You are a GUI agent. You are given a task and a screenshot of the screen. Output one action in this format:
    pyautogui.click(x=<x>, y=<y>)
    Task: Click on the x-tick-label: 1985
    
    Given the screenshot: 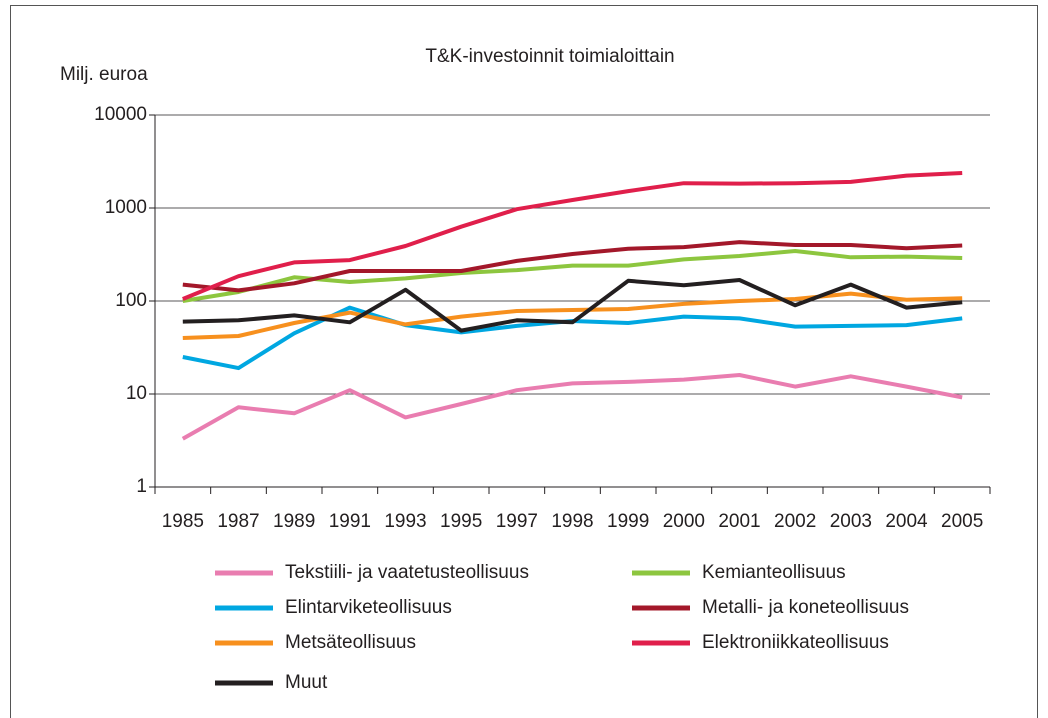 What is the action you would take?
    pyautogui.click(x=183, y=521)
    